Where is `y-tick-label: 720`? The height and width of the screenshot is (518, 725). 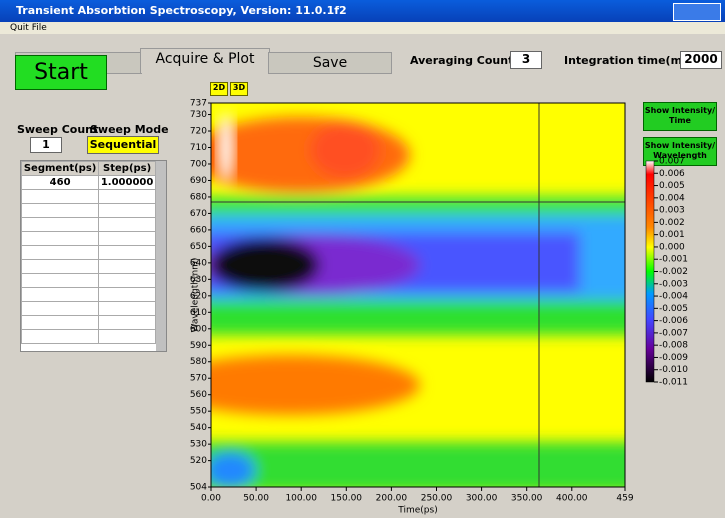
y-tick-label: 720 is located at coordinates (198, 132).